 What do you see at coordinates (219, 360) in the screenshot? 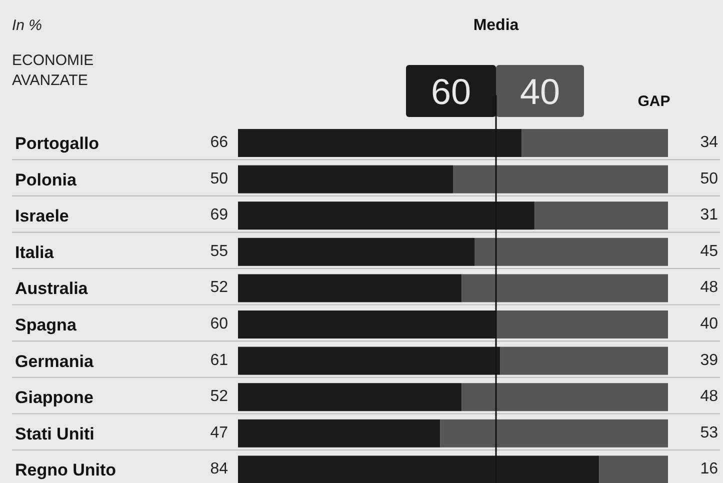
I see `data-label: 61` at bounding box center [219, 360].